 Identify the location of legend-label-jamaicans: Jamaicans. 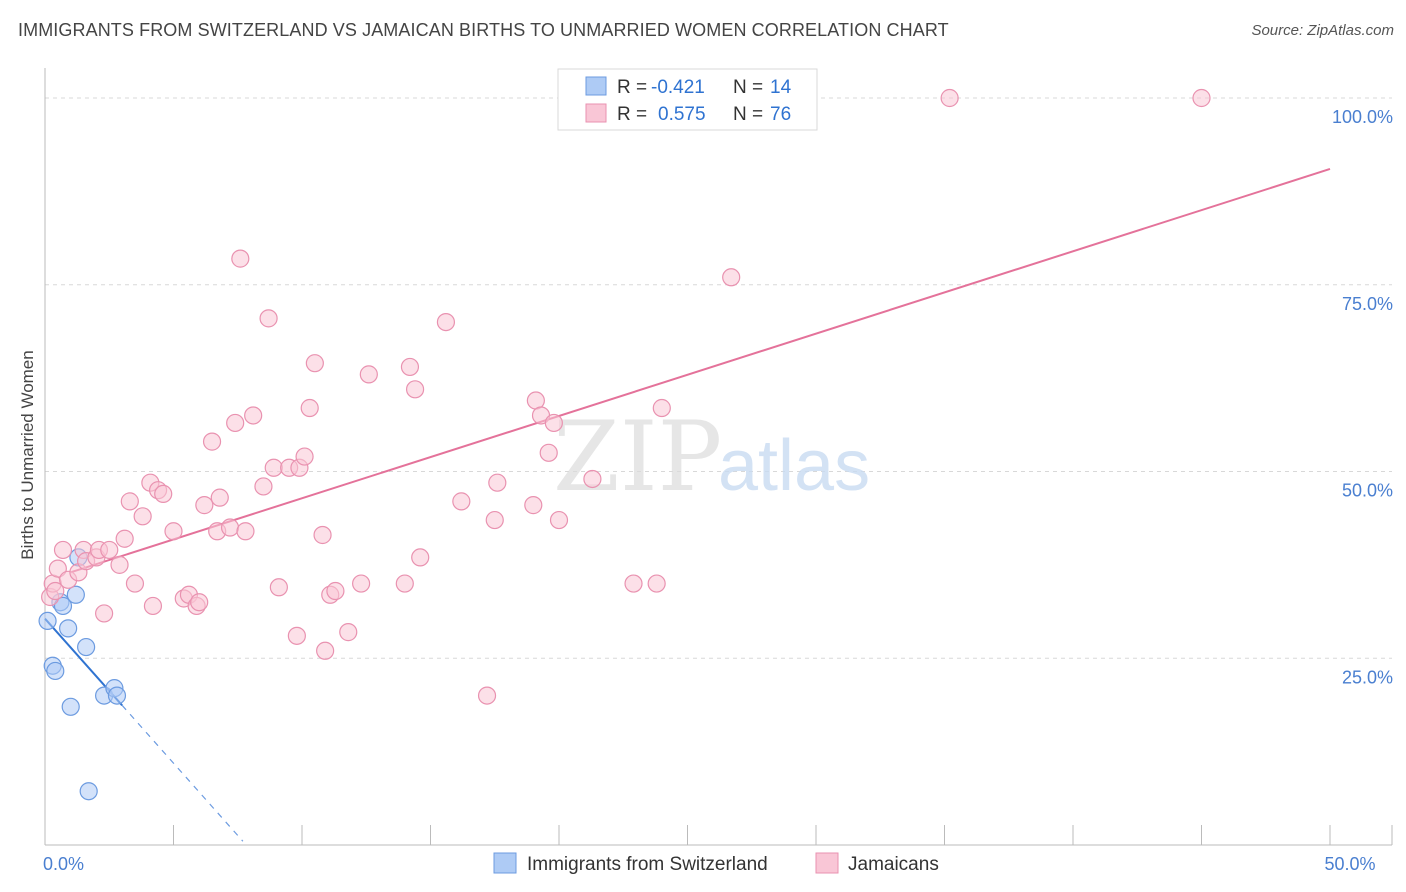
(893, 864).